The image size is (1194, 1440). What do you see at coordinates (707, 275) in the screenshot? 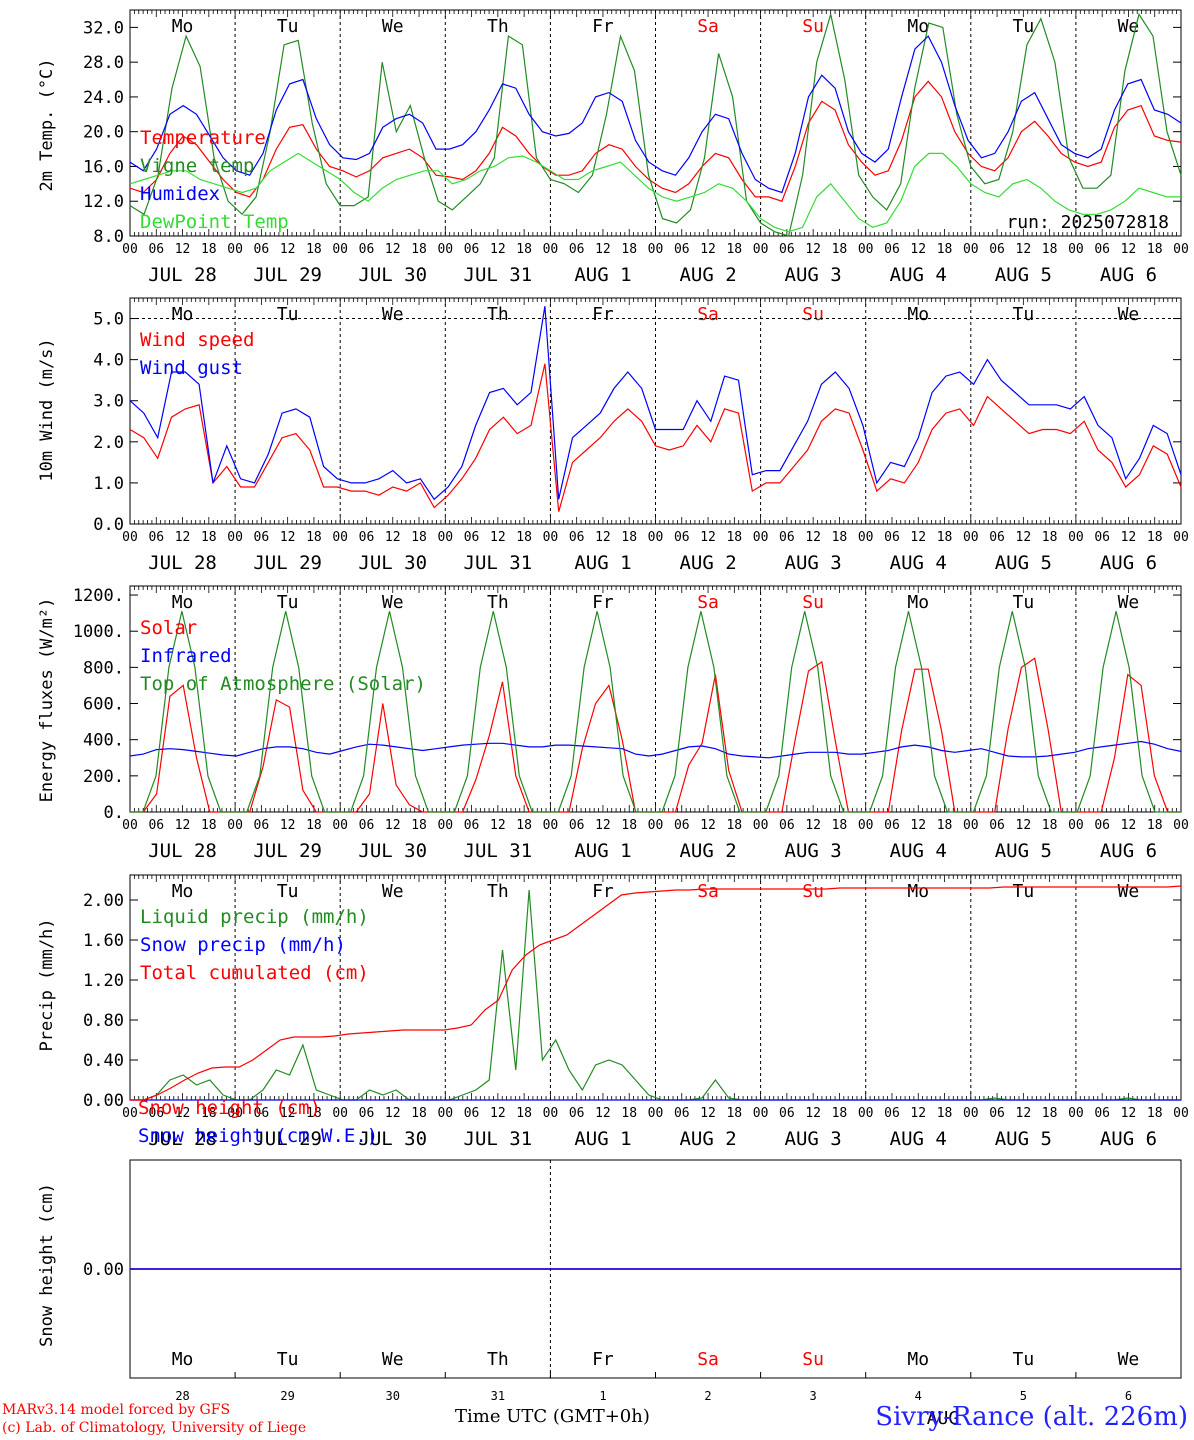
I see `date-label: AUG 2` at bounding box center [707, 275].